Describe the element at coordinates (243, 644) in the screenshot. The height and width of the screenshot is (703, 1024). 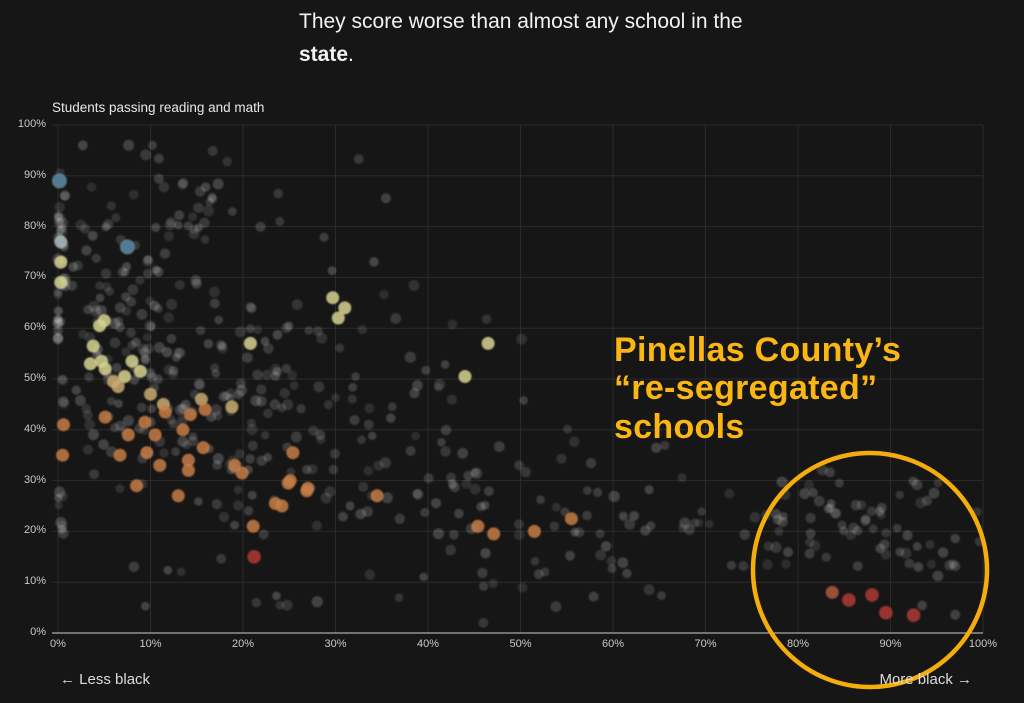
I see `x-tick-label: 20%` at that location.